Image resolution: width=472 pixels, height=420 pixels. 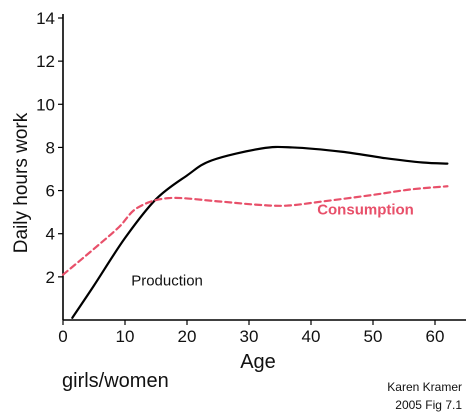 I want to click on y-axis-label: Daily hours work, so click(x=21, y=182).